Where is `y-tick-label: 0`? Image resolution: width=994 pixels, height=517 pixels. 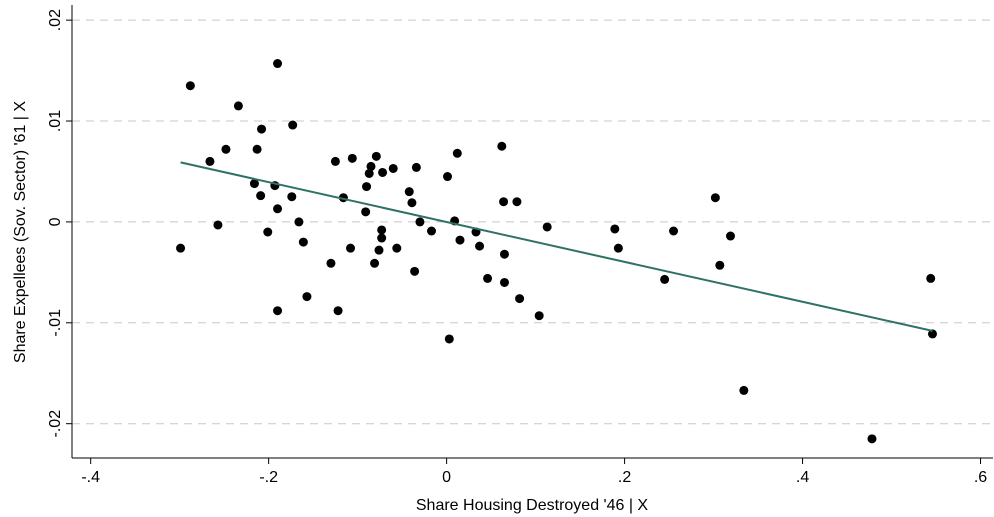
y-tick-label: 0 is located at coordinates (55, 221).